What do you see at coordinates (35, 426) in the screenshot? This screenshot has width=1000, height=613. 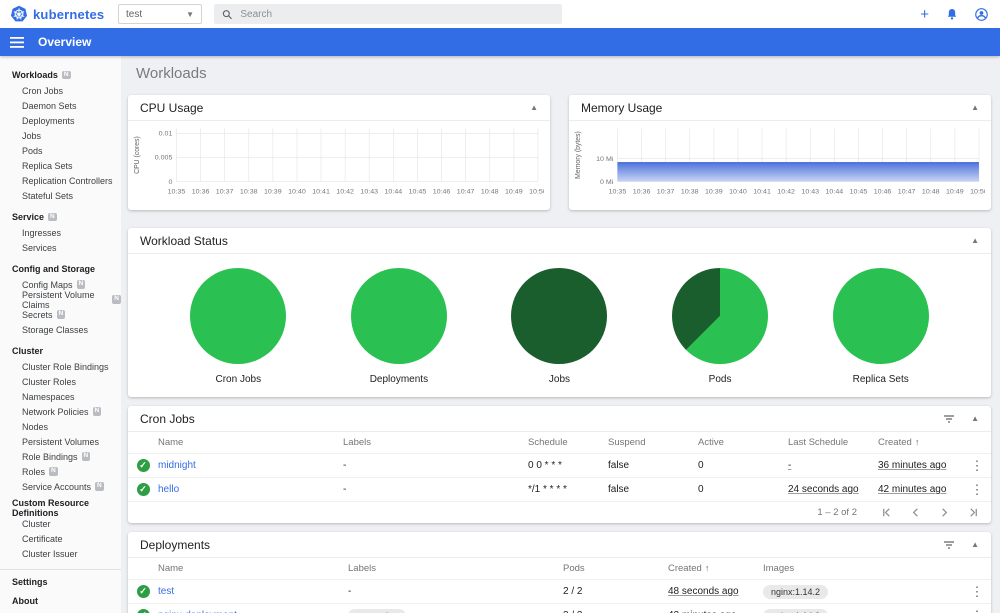 I see `sidebar-item: Nodes` at bounding box center [35, 426].